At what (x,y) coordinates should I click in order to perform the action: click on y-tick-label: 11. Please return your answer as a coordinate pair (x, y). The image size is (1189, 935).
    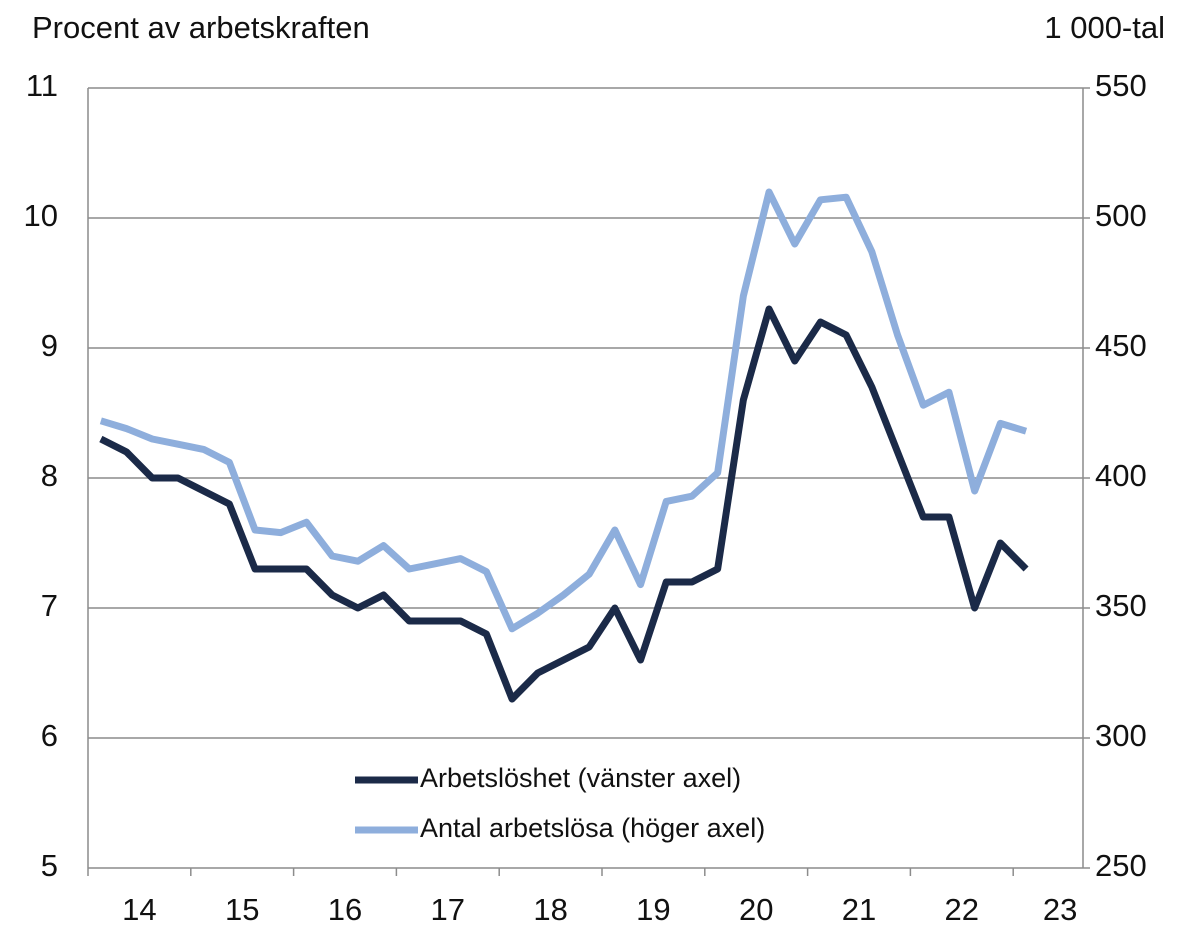
    Looking at the image, I should click on (42, 85).